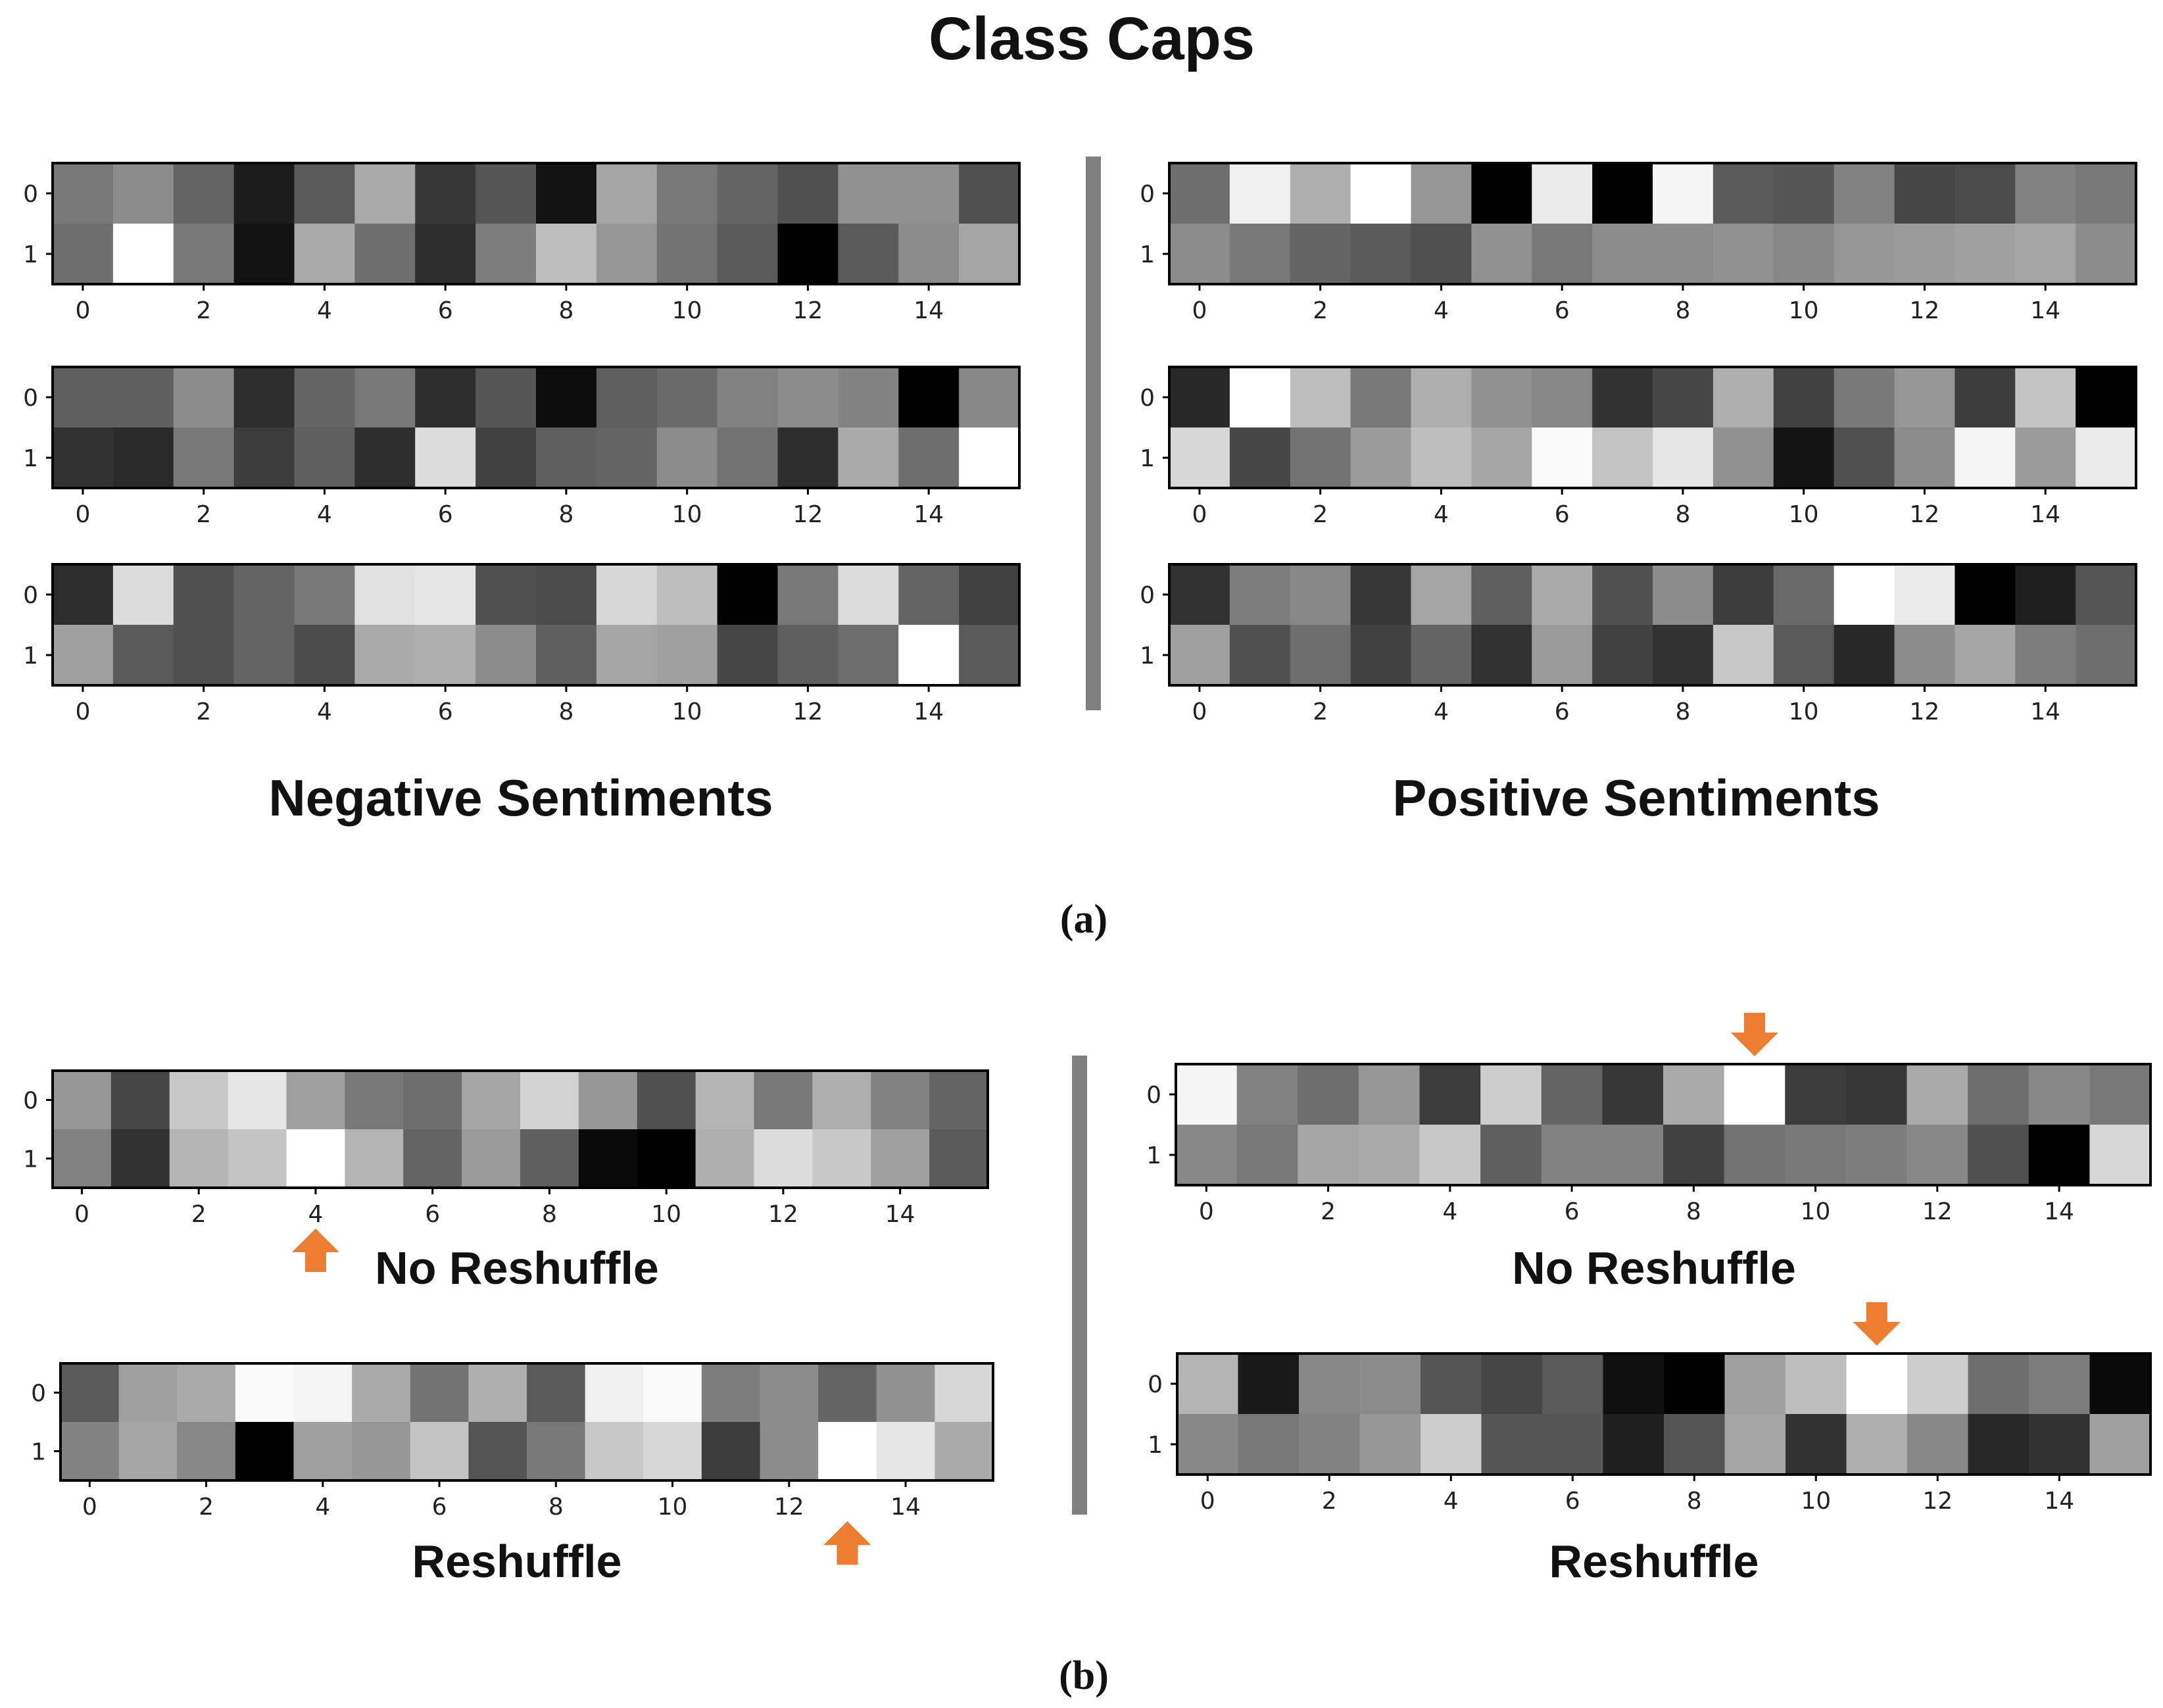  I want to click on heatmap-negative-3: 010 2 4 6 8 10 12 14, so click(522, 644).